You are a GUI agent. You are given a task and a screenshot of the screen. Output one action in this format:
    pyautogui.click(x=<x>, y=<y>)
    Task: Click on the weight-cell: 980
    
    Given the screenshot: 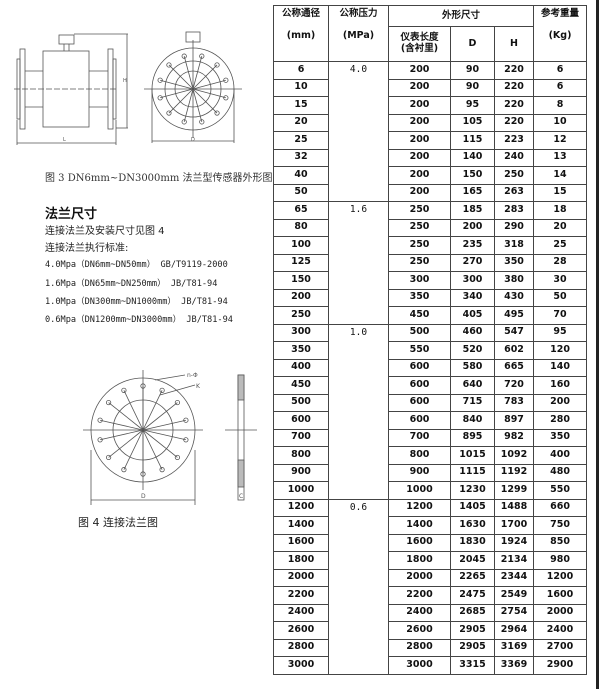 What is the action you would take?
    pyautogui.click(x=560, y=560)
    